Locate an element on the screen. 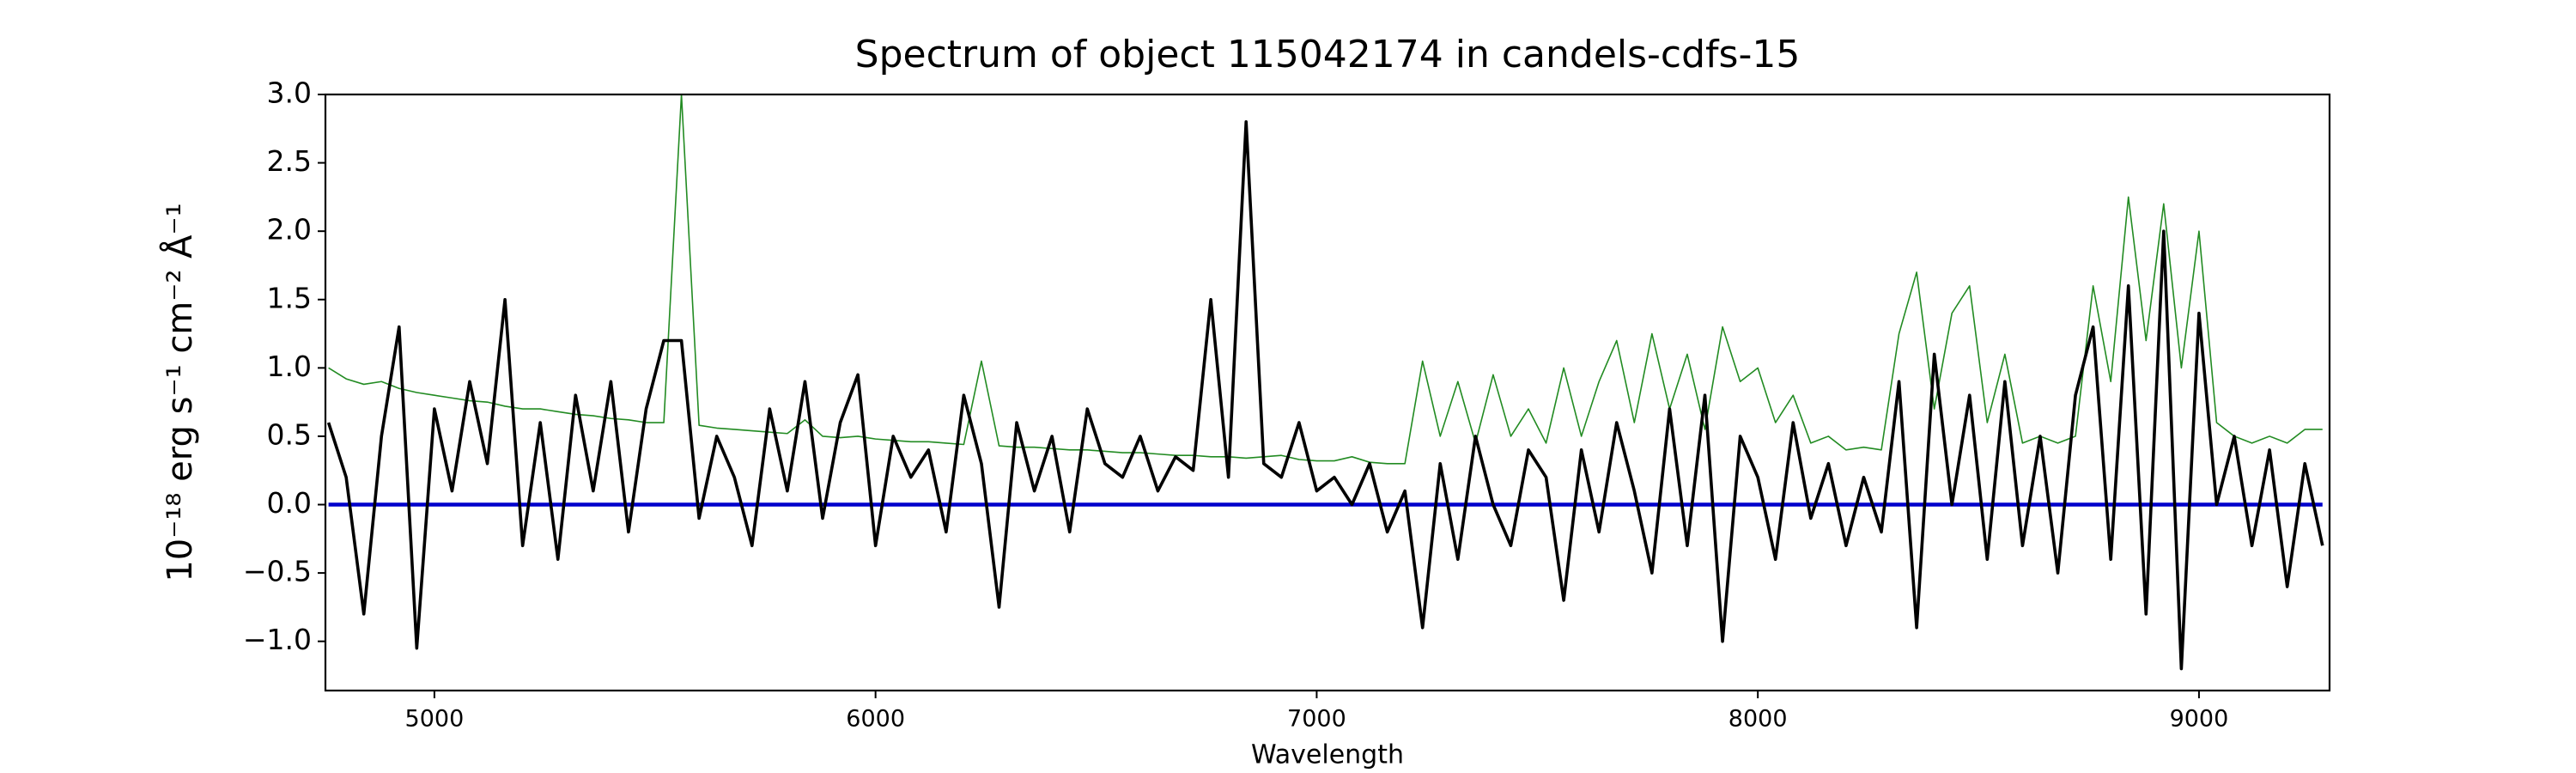 The image size is (2576, 773). y-tick-label: 2.0 is located at coordinates (290, 230).